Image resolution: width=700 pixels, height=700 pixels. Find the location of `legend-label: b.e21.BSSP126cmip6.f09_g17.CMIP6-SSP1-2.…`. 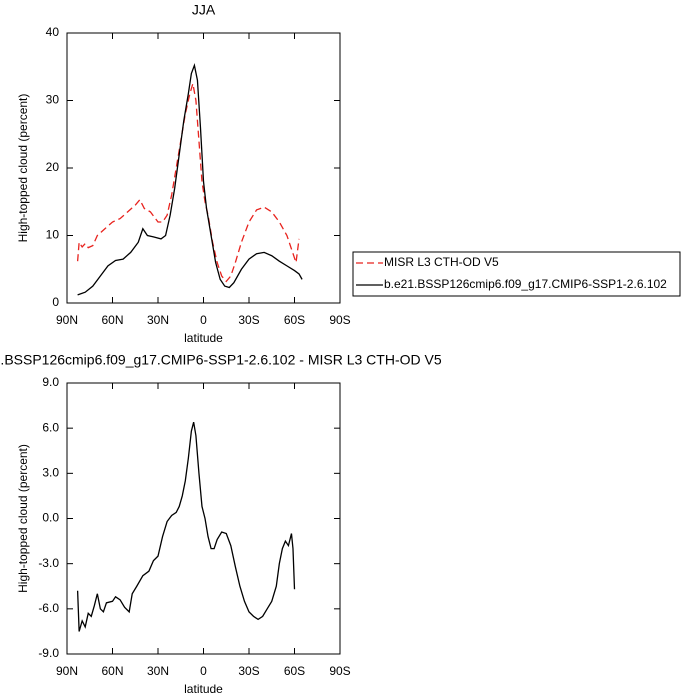

legend-label: b.e21.BSSP126cmip6.f09_g17.CMIP6-SSP1-2.… is located at coordinates (525, 284).